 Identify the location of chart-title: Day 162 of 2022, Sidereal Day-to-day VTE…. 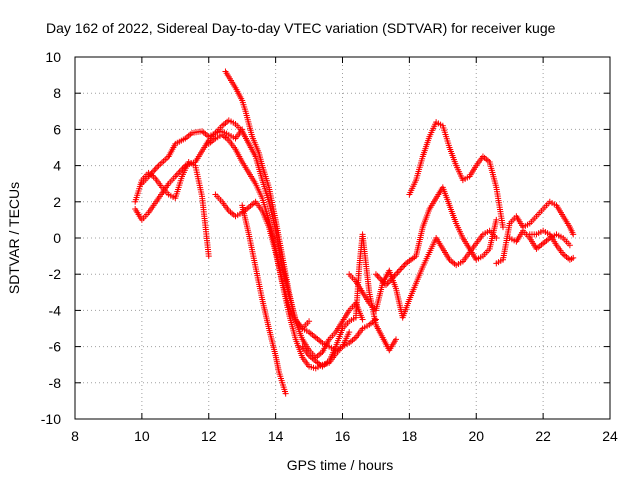
(301, 28).